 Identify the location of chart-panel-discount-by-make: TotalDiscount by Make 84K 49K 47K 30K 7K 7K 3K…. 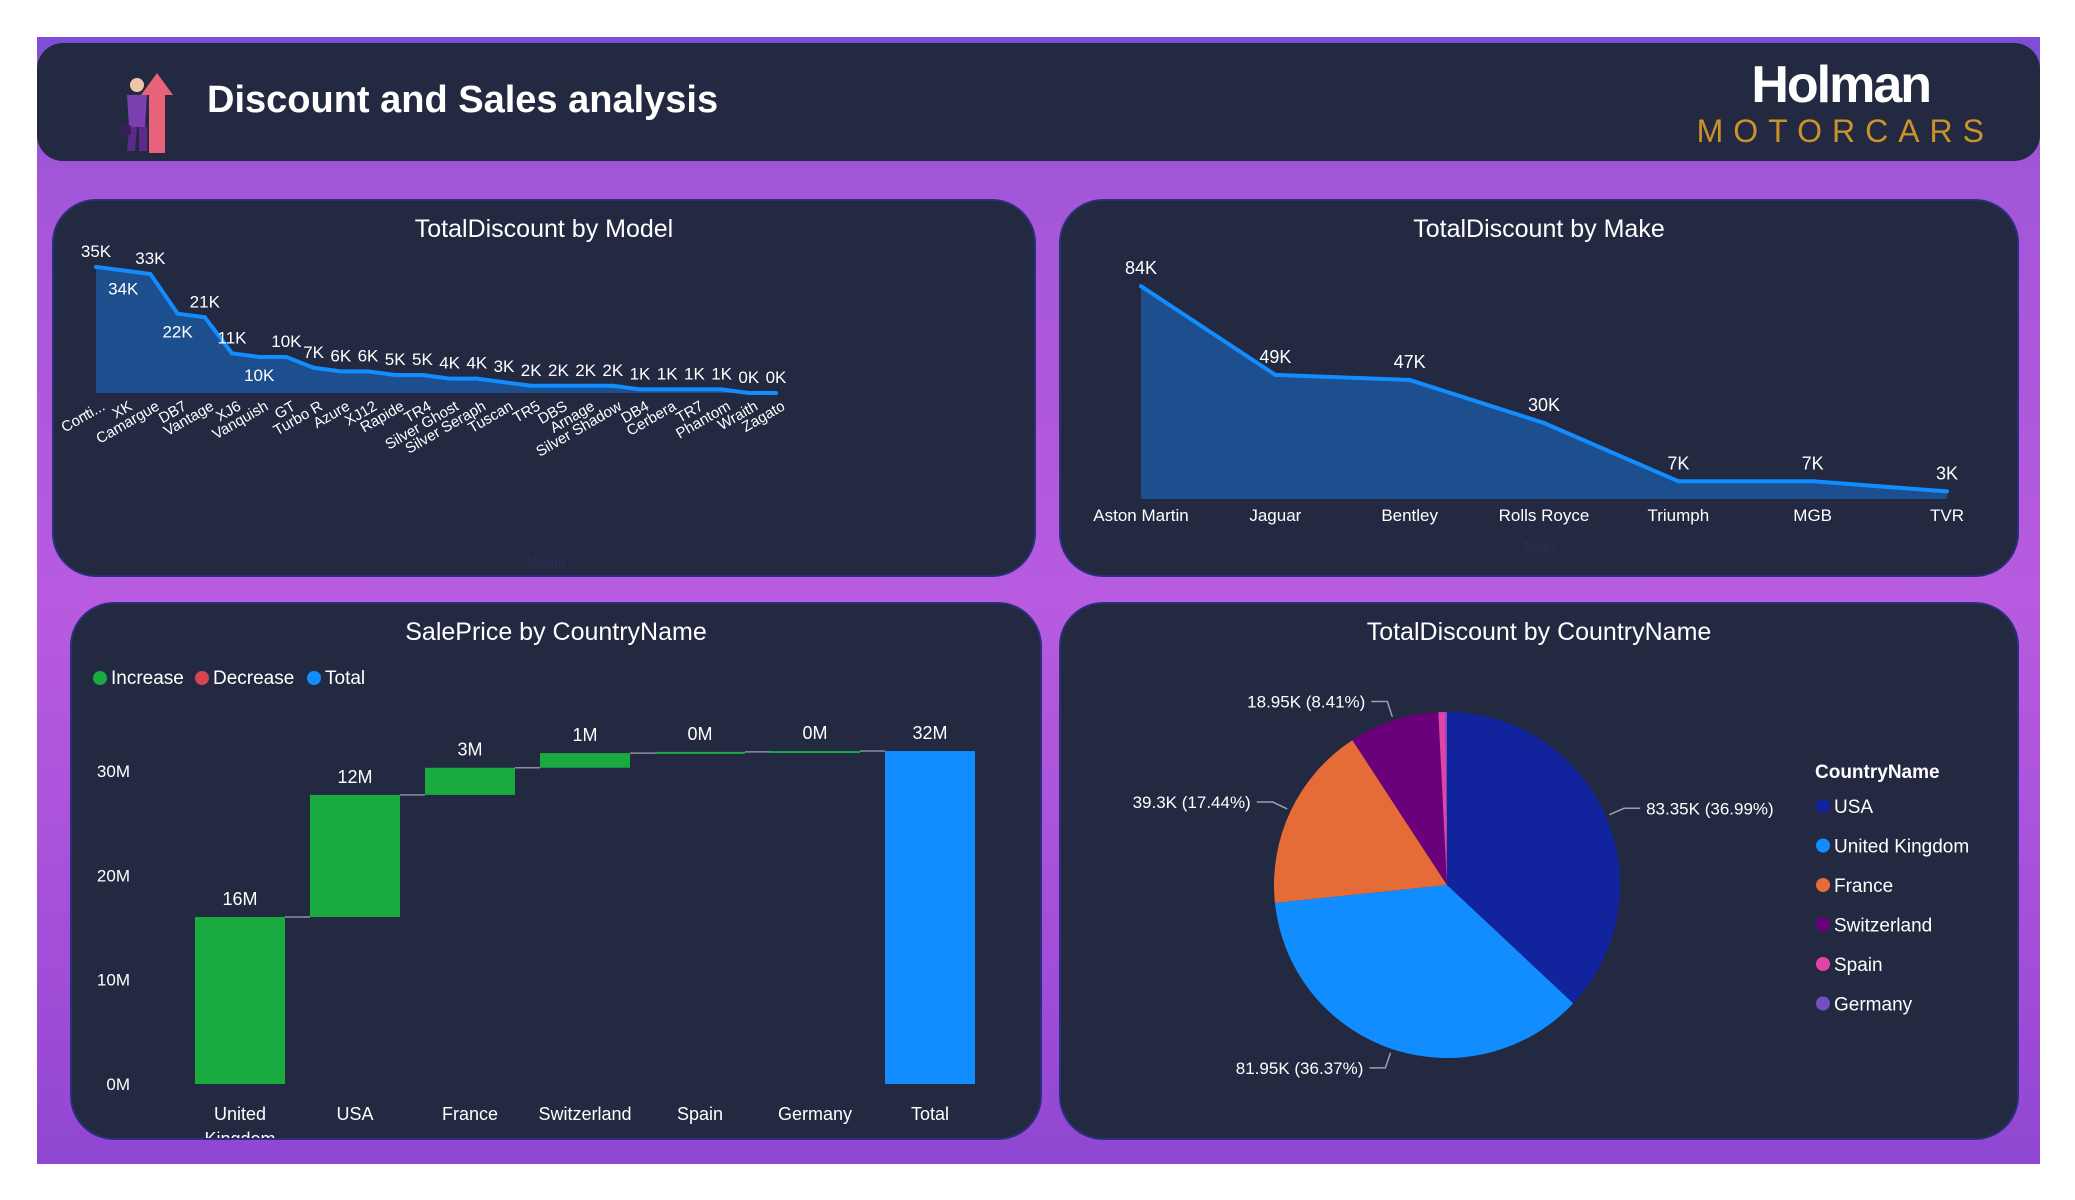
(1539, 388).